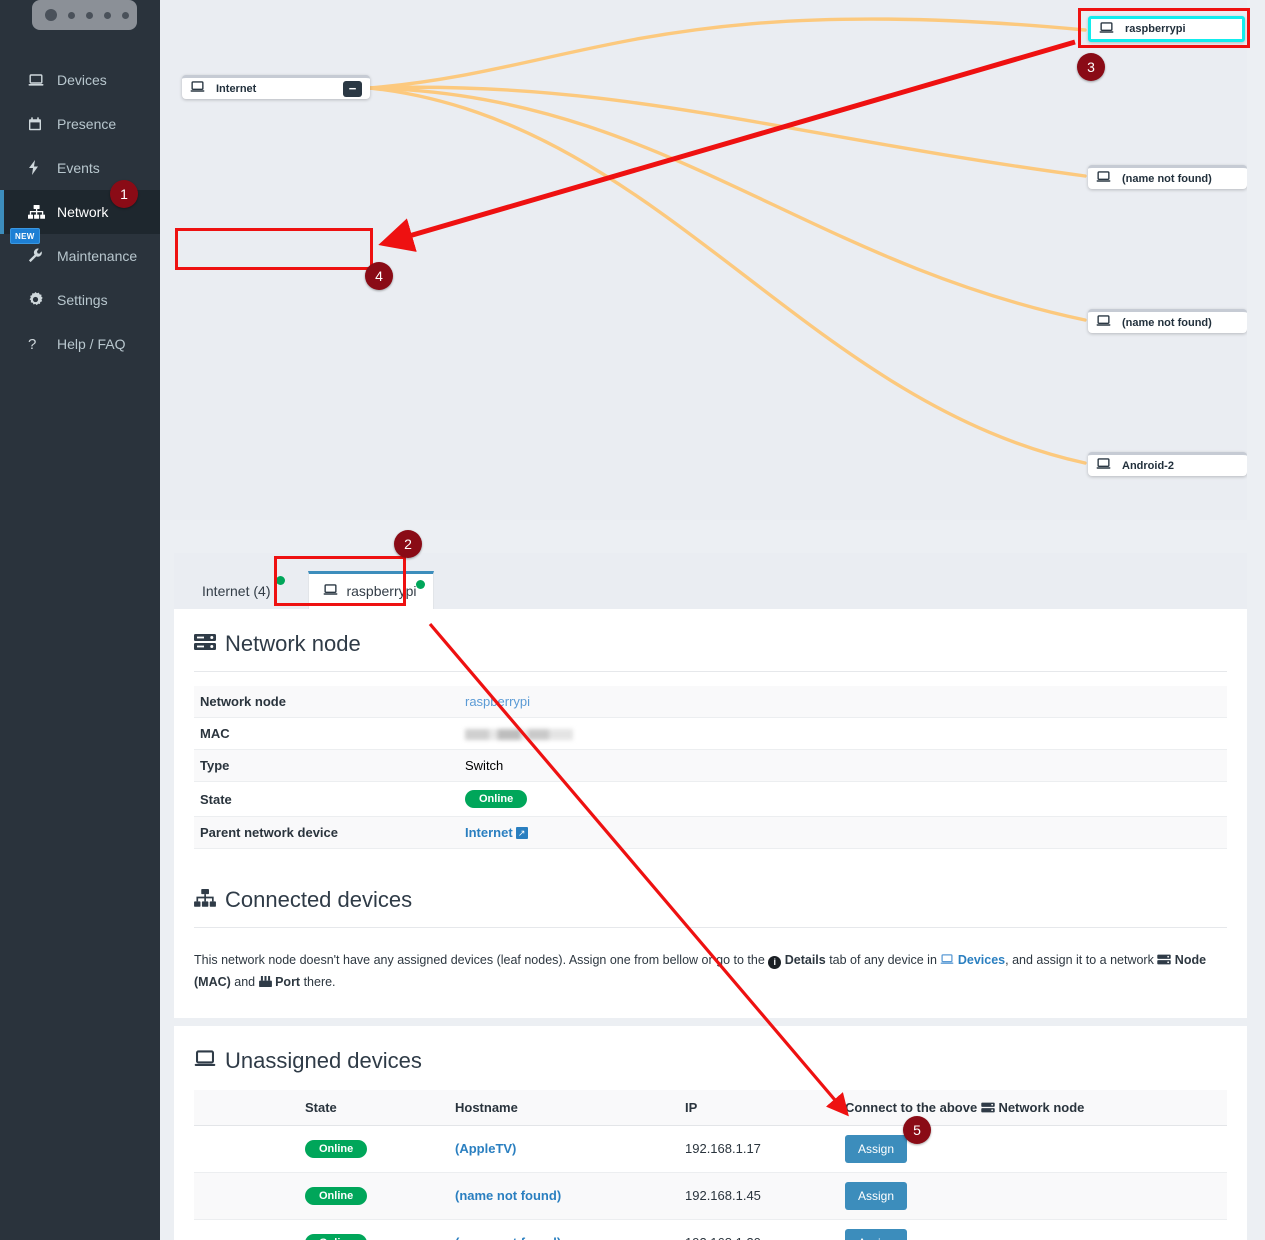 The width and height of the screenshot is (1265, 1240). Describe the element at coordinates (371, 590) in the screenshot. I see `tab-raspberrypi: raspberrypi` at that location.